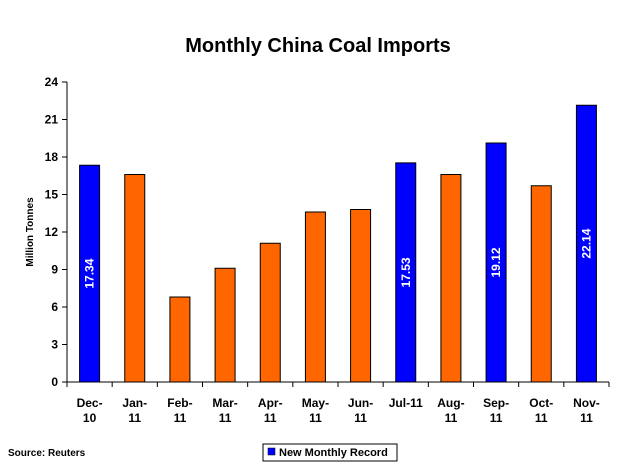  Describe the element at coordinates (450, 410) in the screenshot. I see `x-tick-label: Aug-11` at that location.